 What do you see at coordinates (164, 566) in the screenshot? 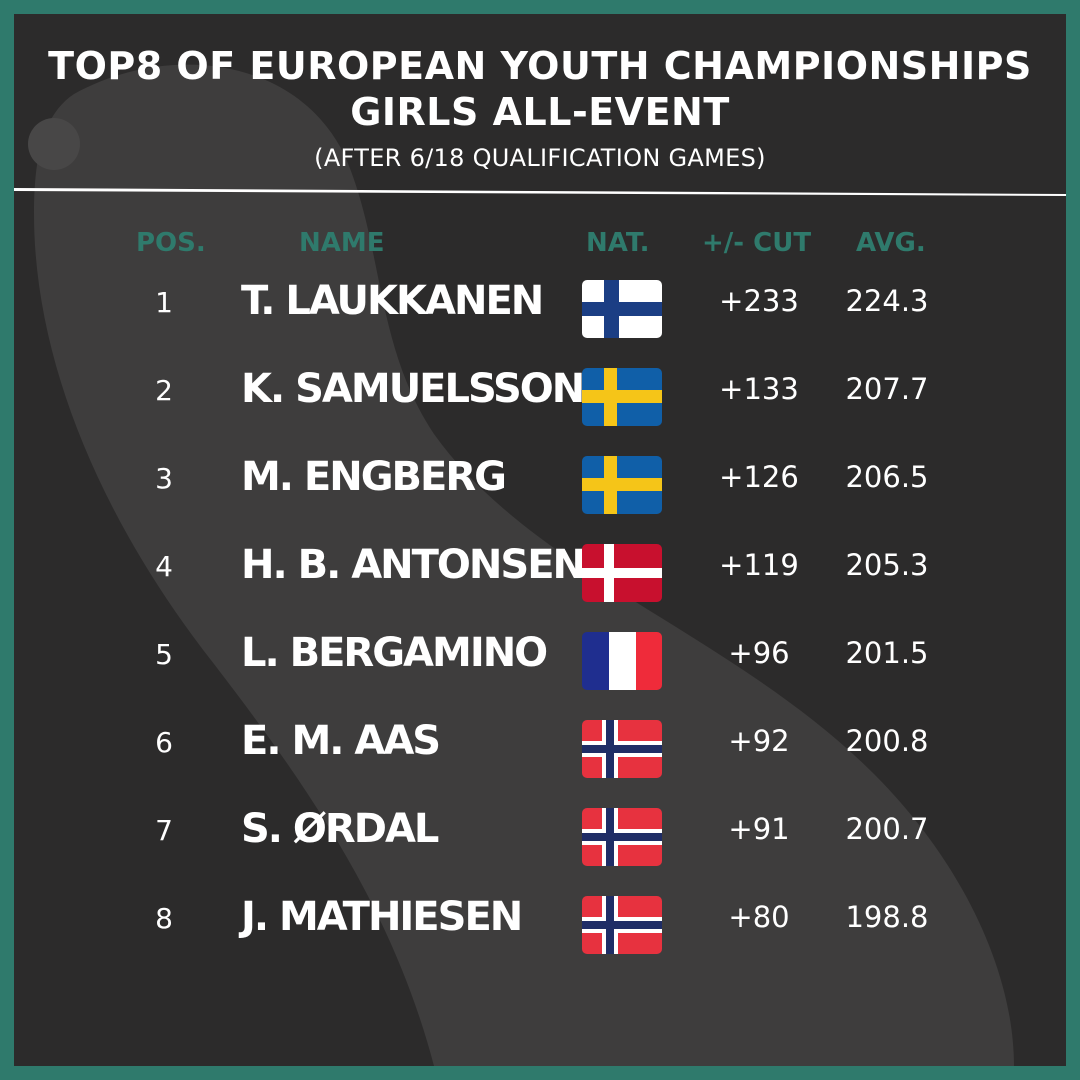
I see `row-position: 4` at bounding box center [164, 566].